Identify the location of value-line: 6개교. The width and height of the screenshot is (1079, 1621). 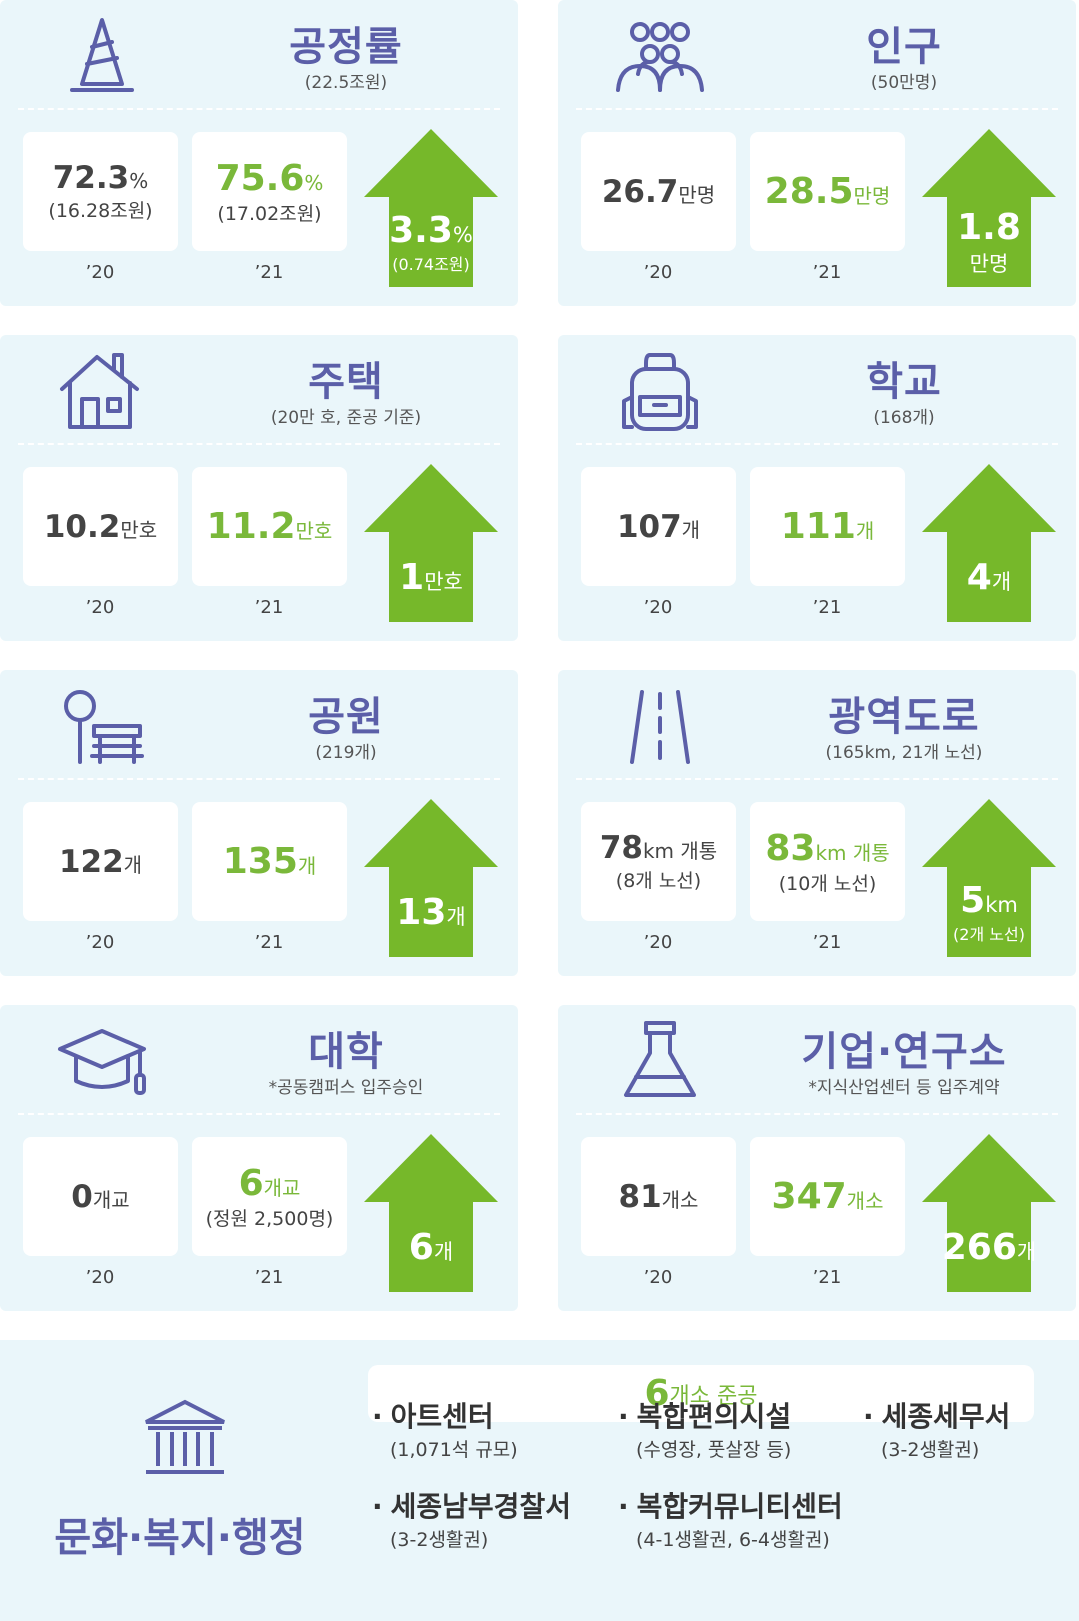
(270, 1183).